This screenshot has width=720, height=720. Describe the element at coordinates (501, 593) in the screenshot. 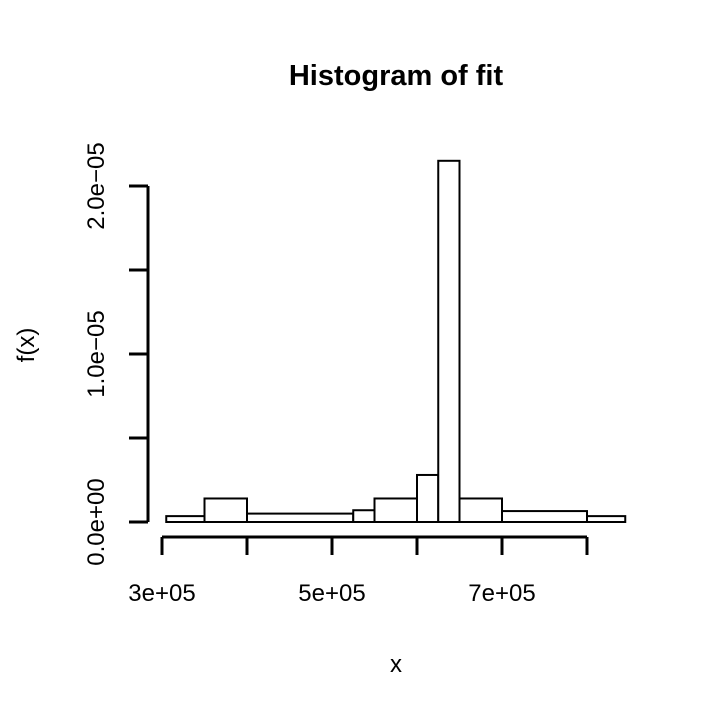

I see `x-tick-label: 7e+05` at that location.